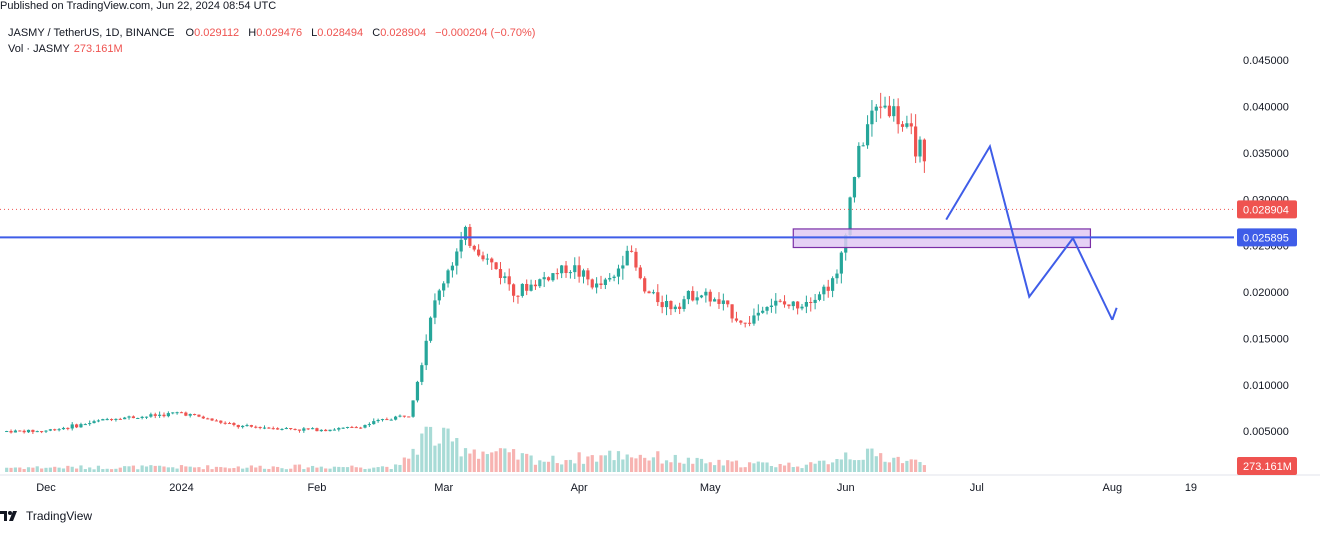 The height and width of the screenshot is (533, 1320). What do you see at coordinates (1266, 339) in the screenshot?
I see `price-tick-label: 0.015000` at bounding box center [1266, 339].